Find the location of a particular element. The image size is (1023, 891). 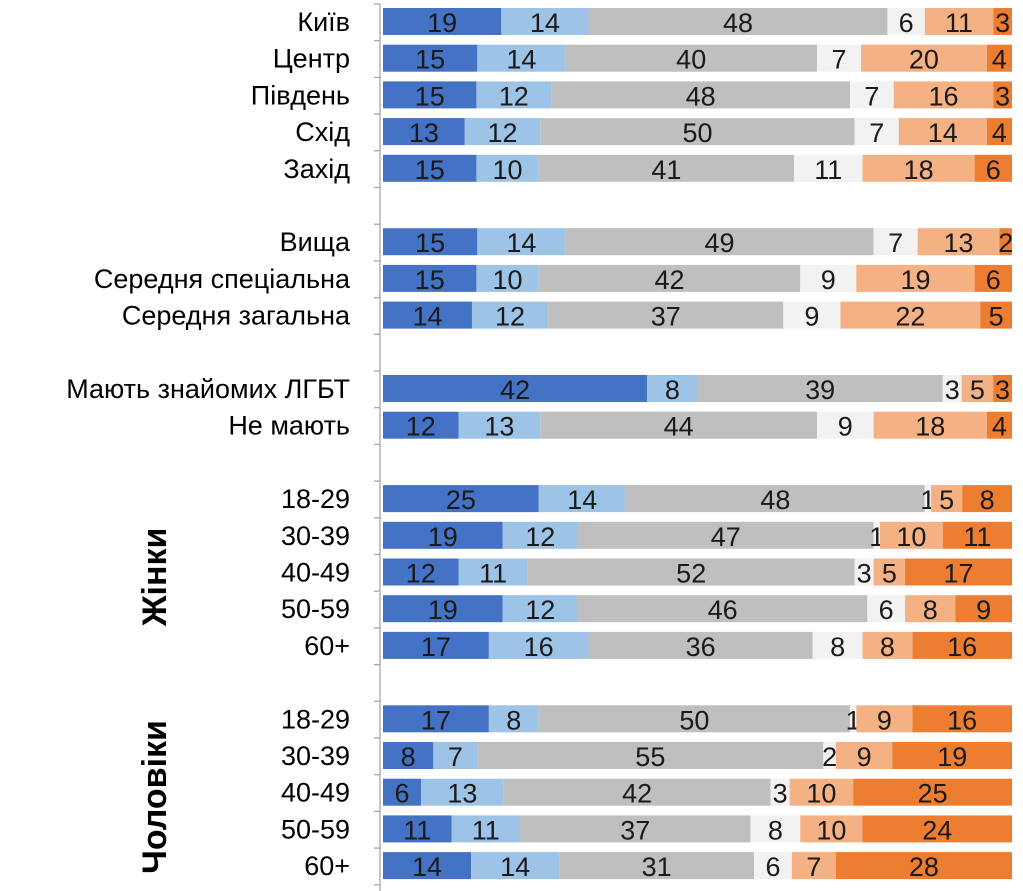

data-label: 42 is located at coordinates (515, 390).